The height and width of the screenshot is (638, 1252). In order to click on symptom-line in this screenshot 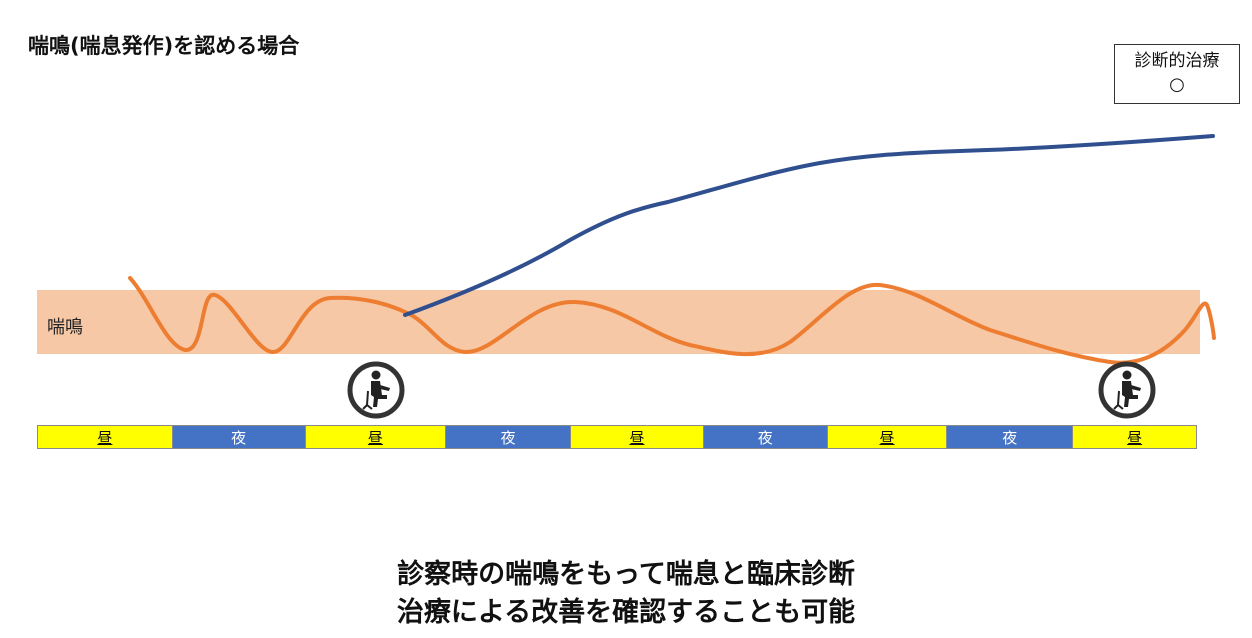, I will do `click(672, 320)`.